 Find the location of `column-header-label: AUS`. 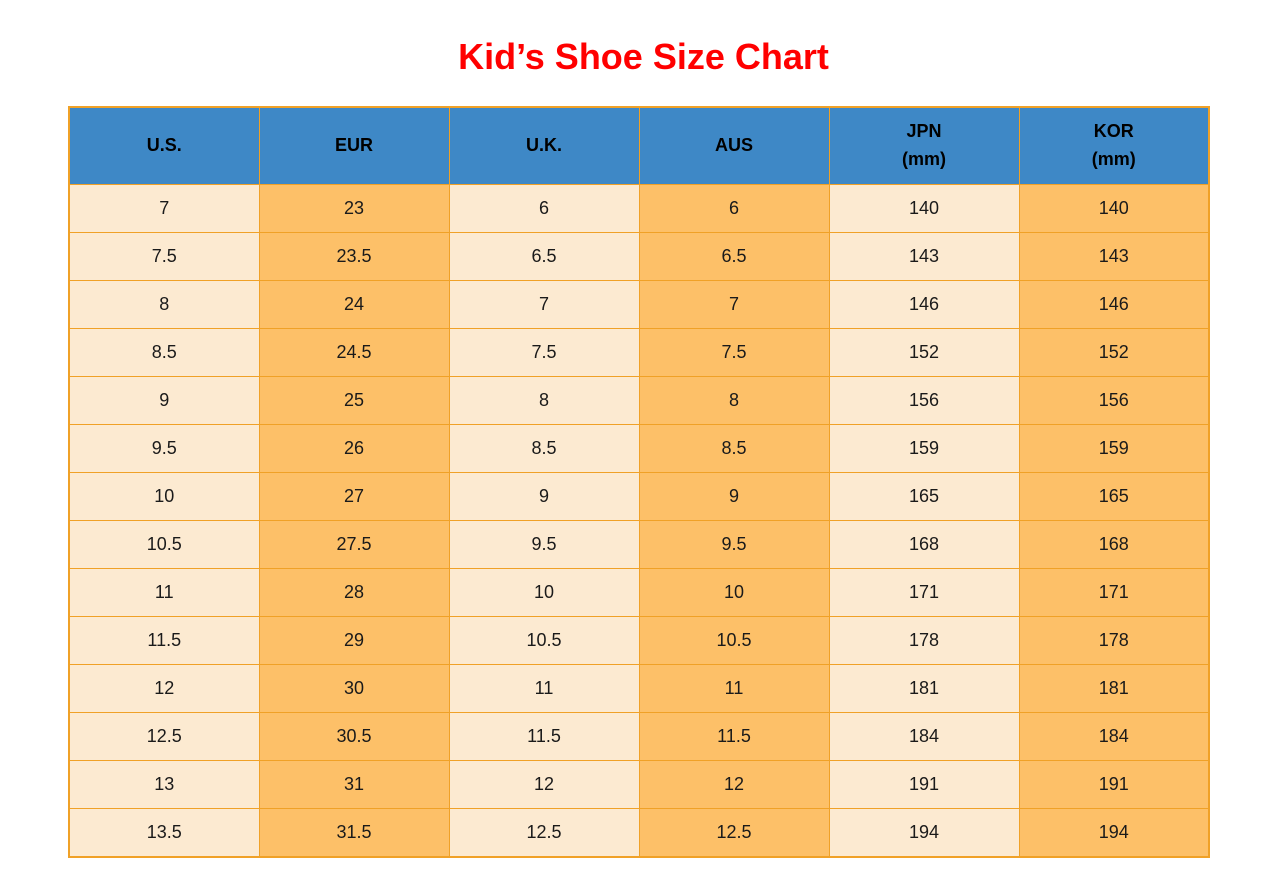

column-header-label: AUS is located at coordinates (733, 145).